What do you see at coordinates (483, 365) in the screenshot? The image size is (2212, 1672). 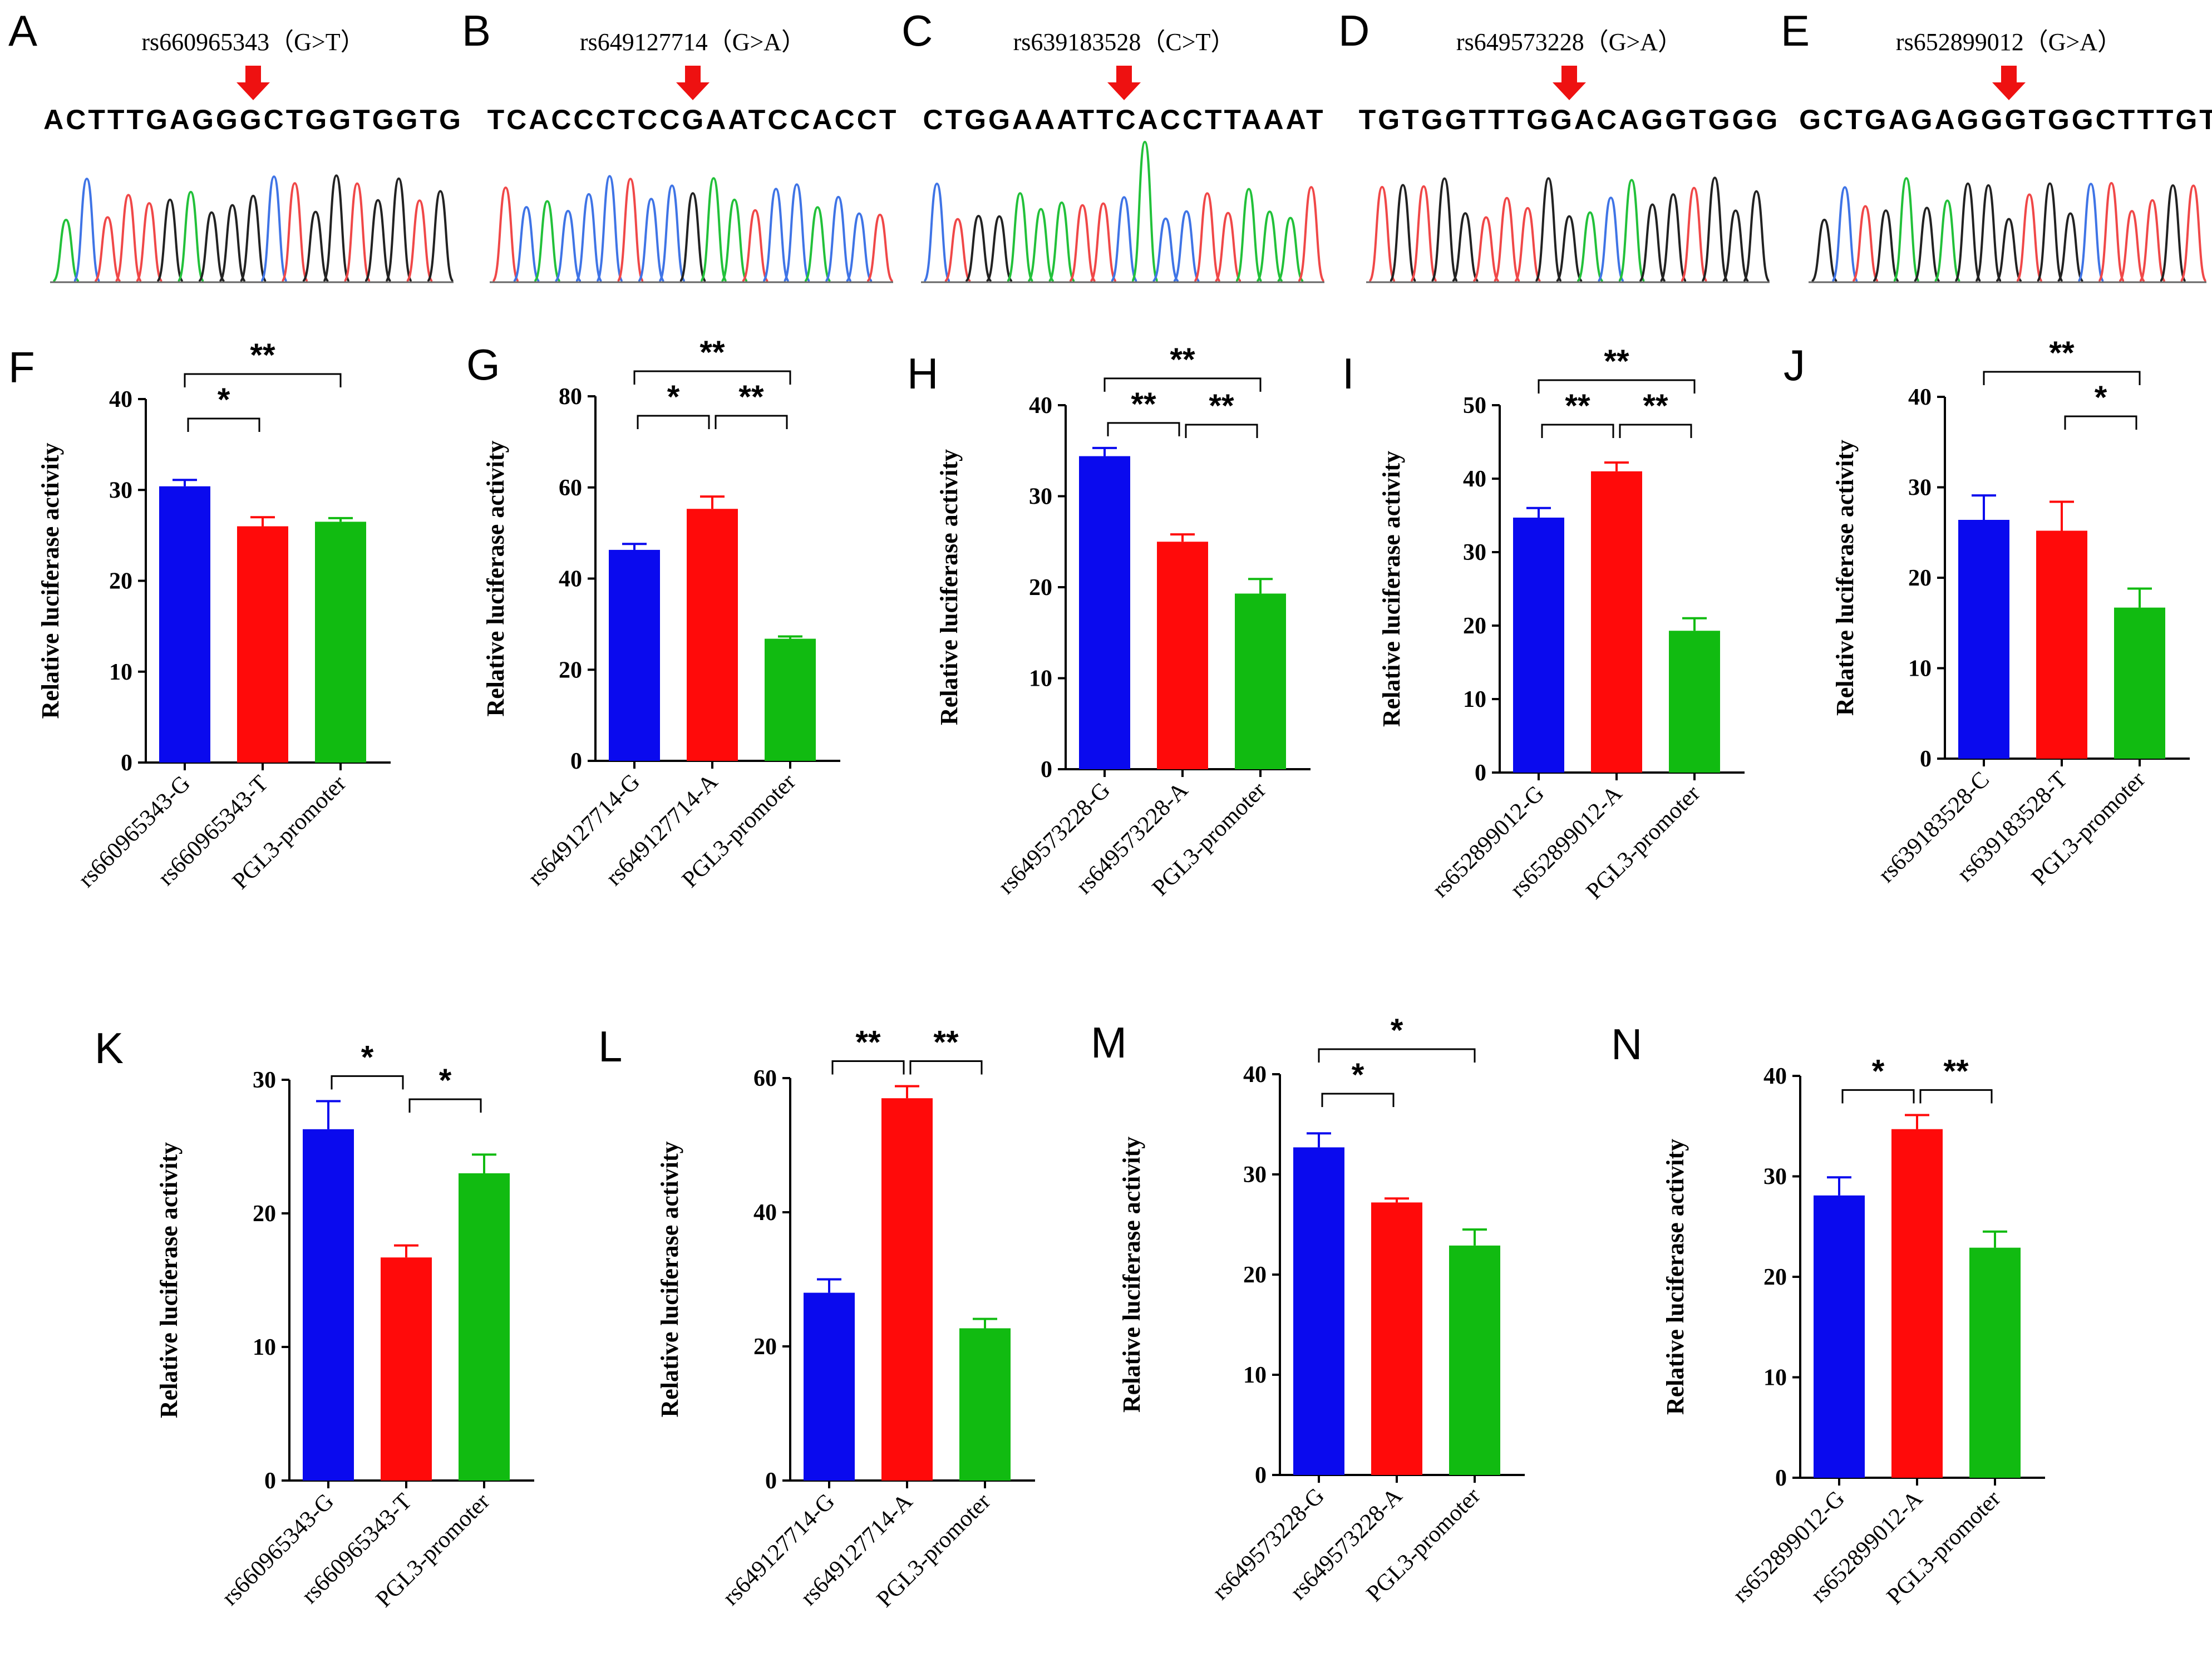 I see `panel-letter: G` at bounding box center [483, 365].